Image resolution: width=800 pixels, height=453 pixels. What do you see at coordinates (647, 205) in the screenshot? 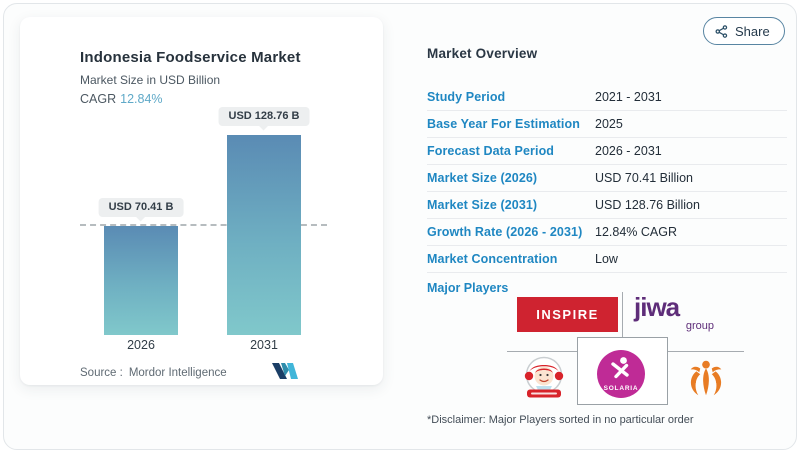
I see `row-value: USD 128.76 Billion` at bounding box center [647, 205].